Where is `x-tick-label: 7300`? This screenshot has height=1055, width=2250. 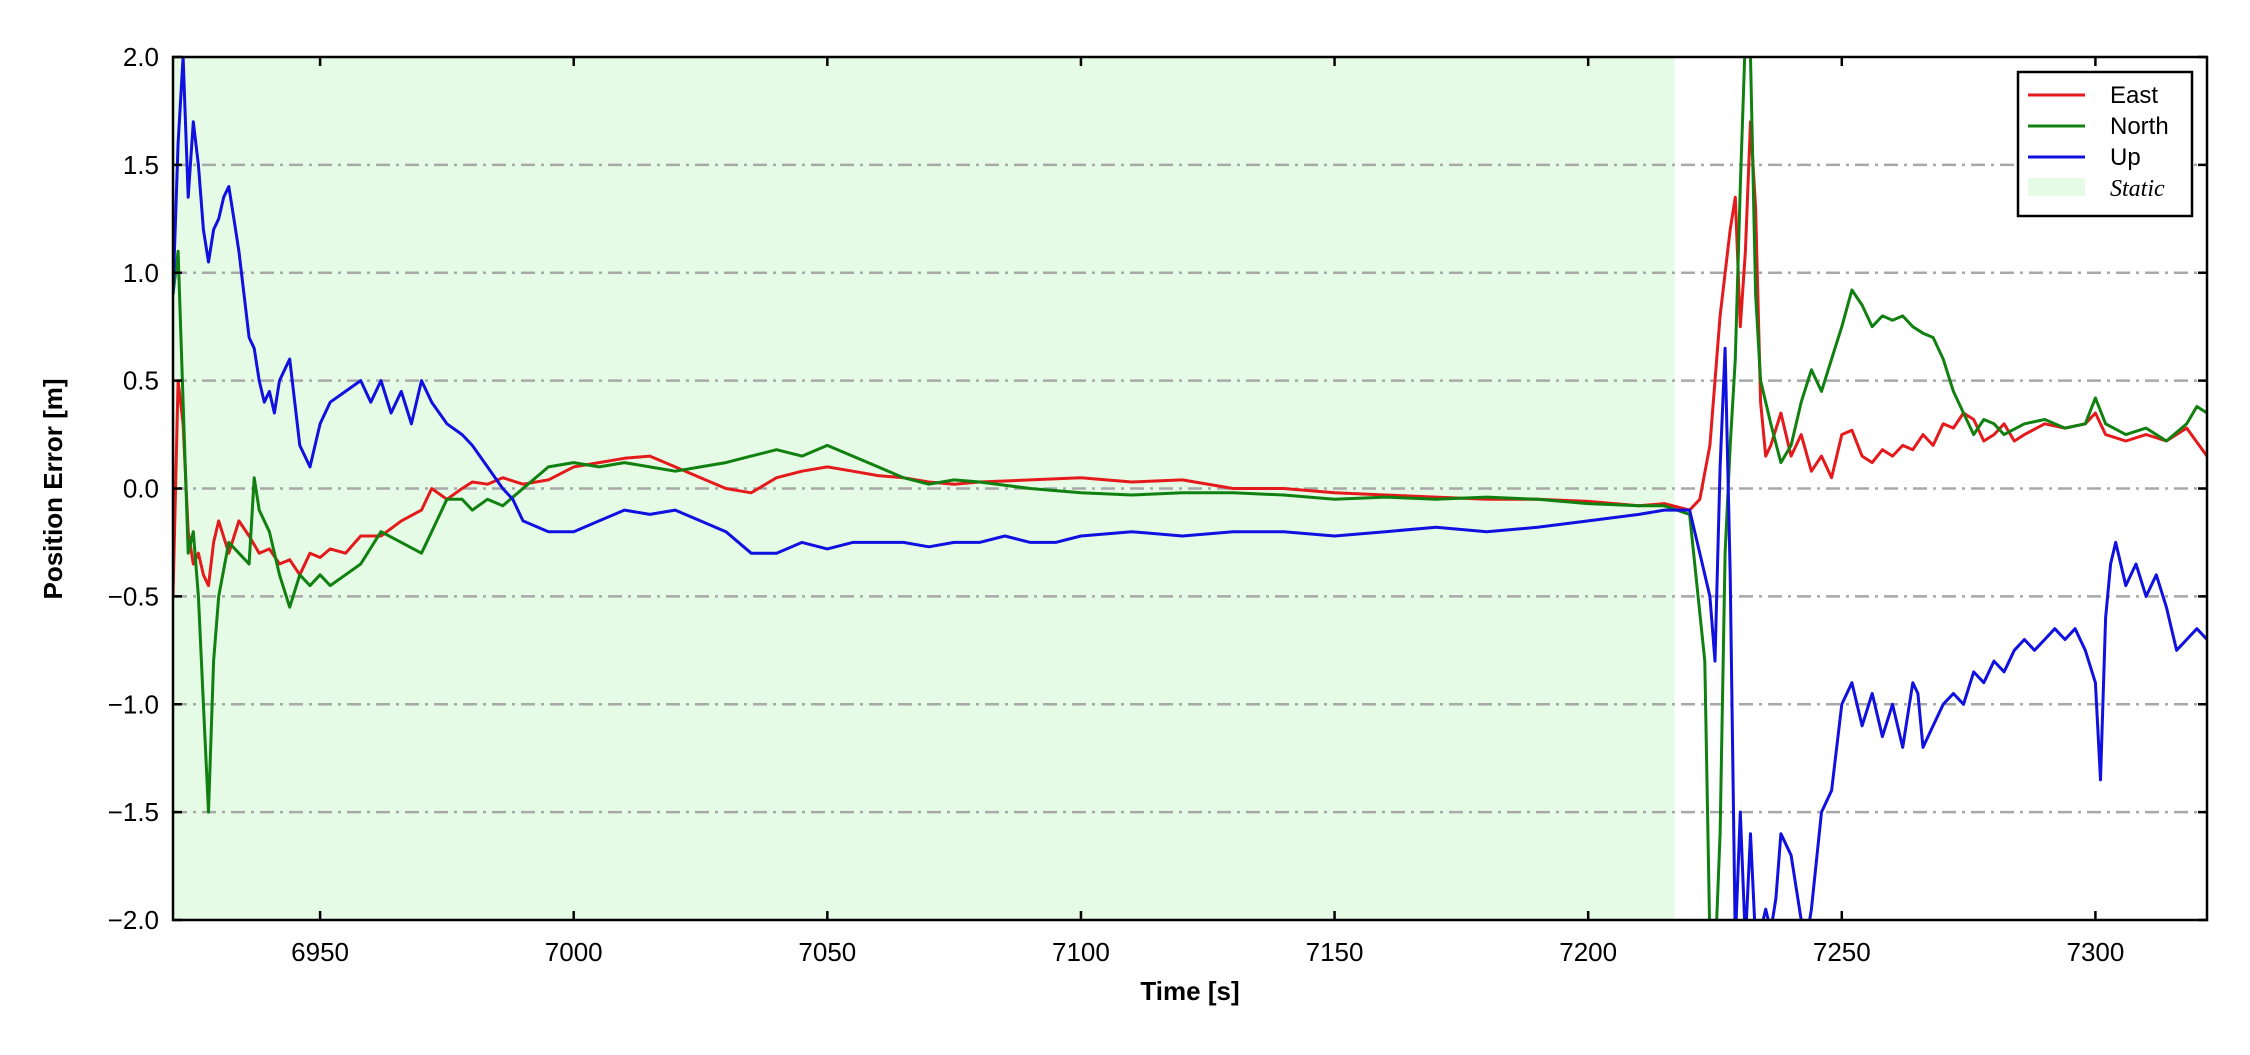
x-tick-label: 7300 is located at coordinates (2095, 952).